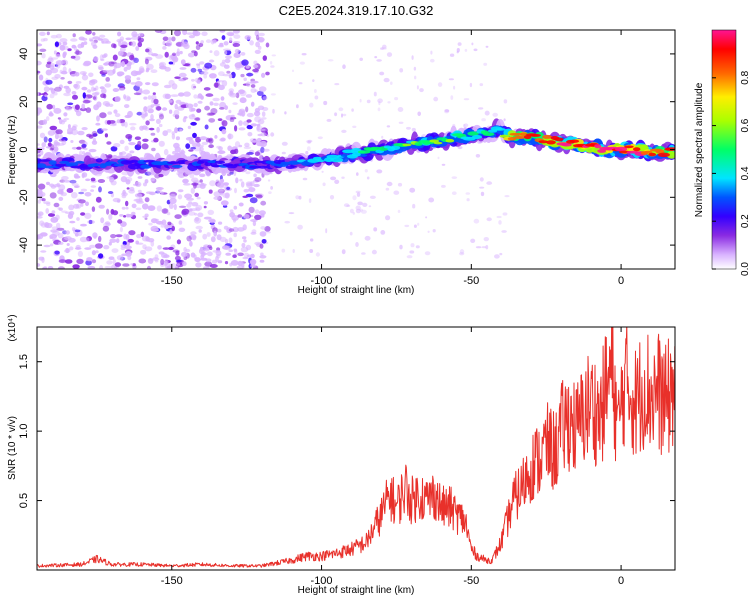 Image resolution: width=750 pixels, height=600 pixels. I want to click on y-tick-label: 40, so click(24, 54).